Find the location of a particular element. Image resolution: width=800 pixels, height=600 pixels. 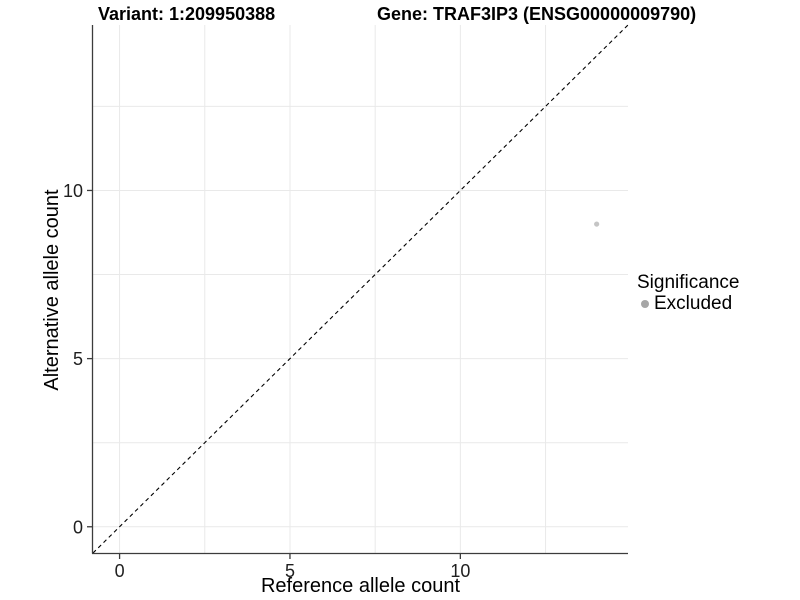

y-tick-label: 0 is located at coordinates (78, 527).